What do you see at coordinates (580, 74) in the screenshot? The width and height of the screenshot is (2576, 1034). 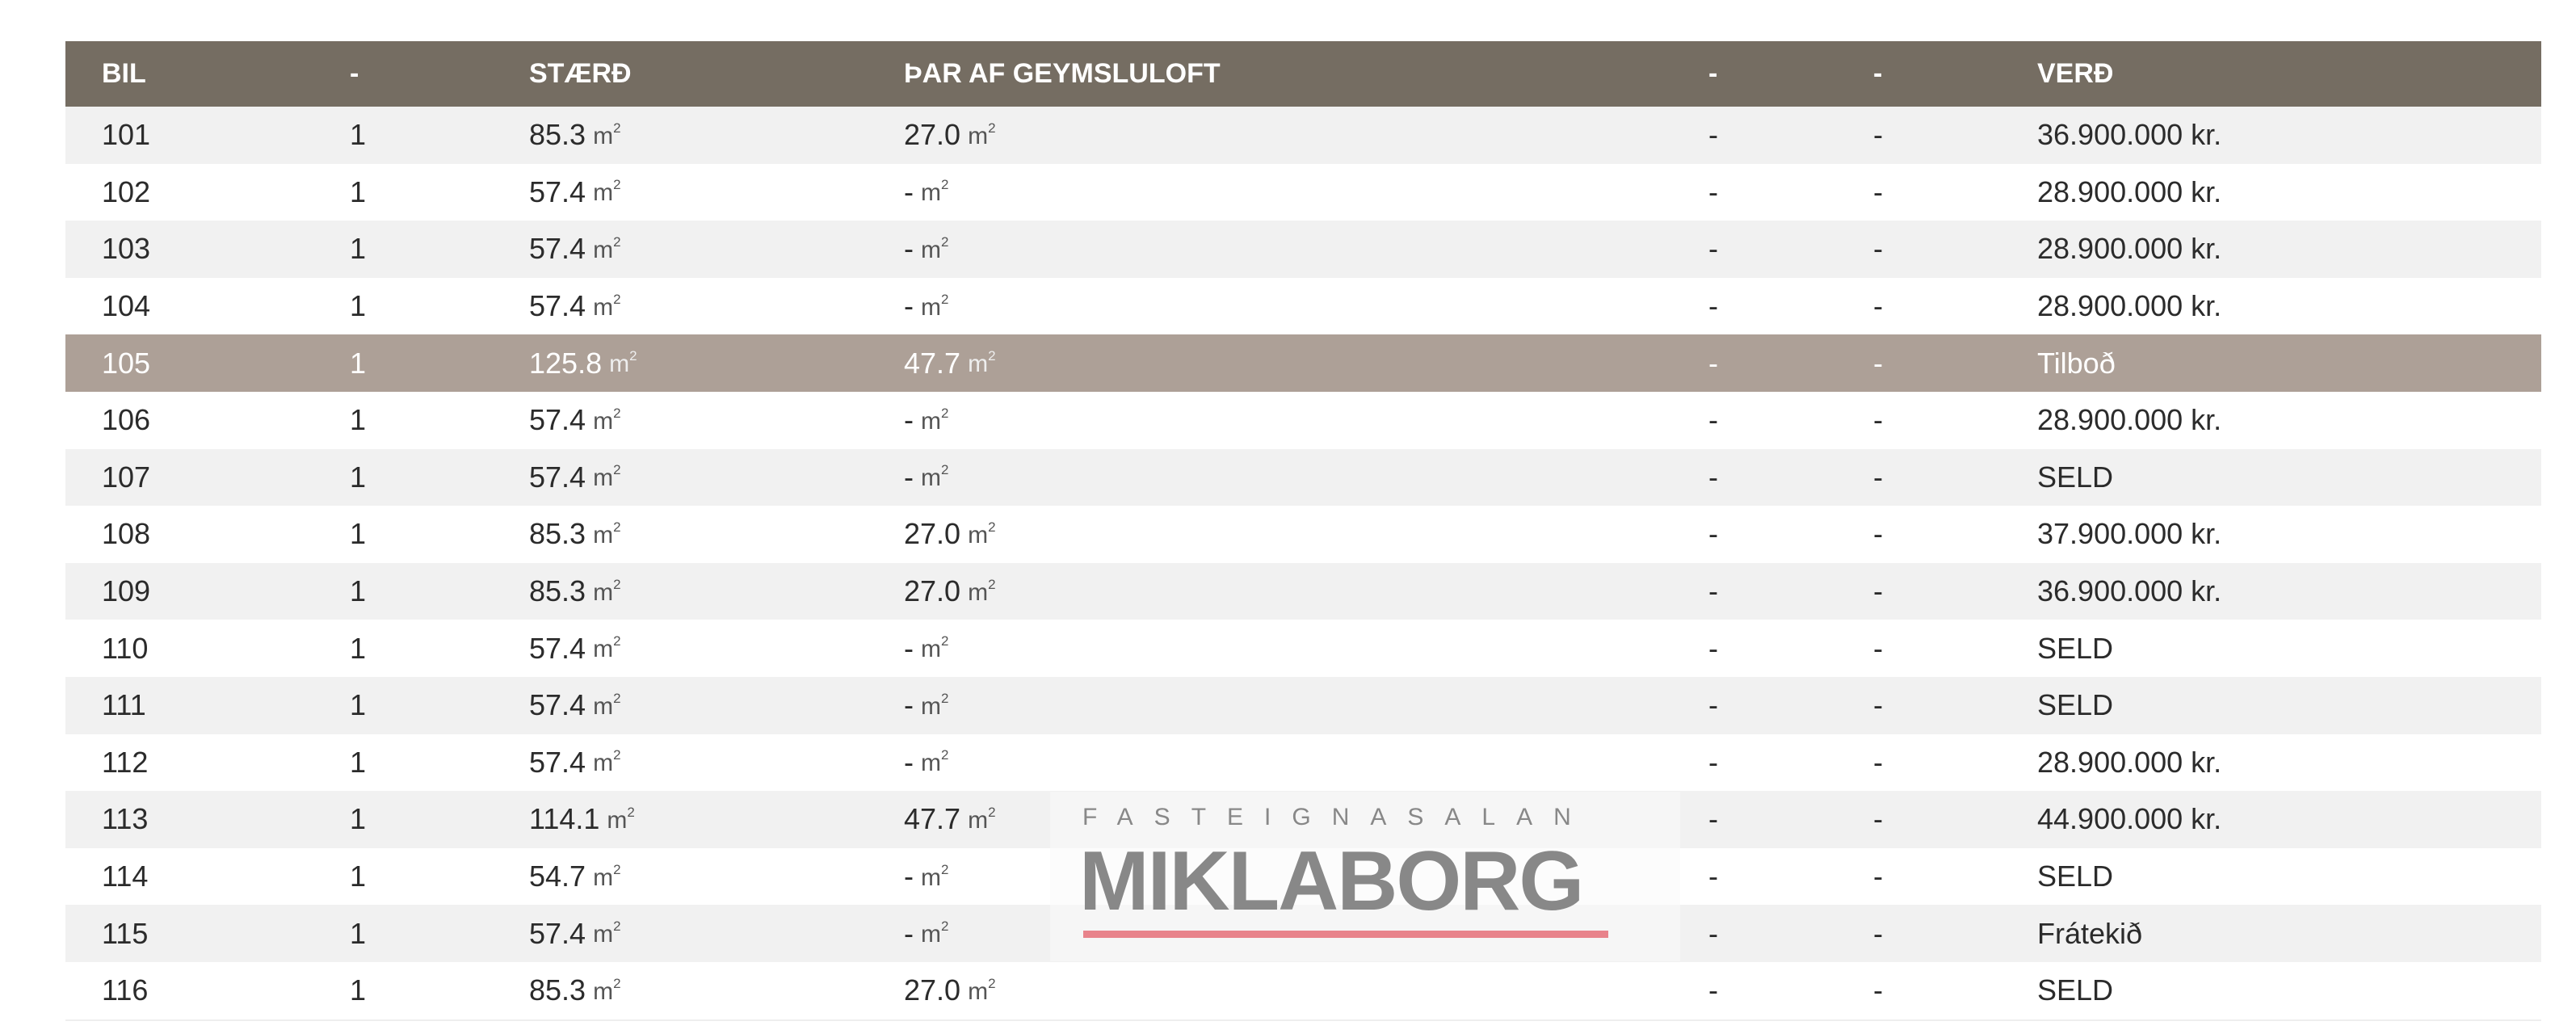 I see `header-staerd: STÆRÐ` at bounding box center [580, 74].